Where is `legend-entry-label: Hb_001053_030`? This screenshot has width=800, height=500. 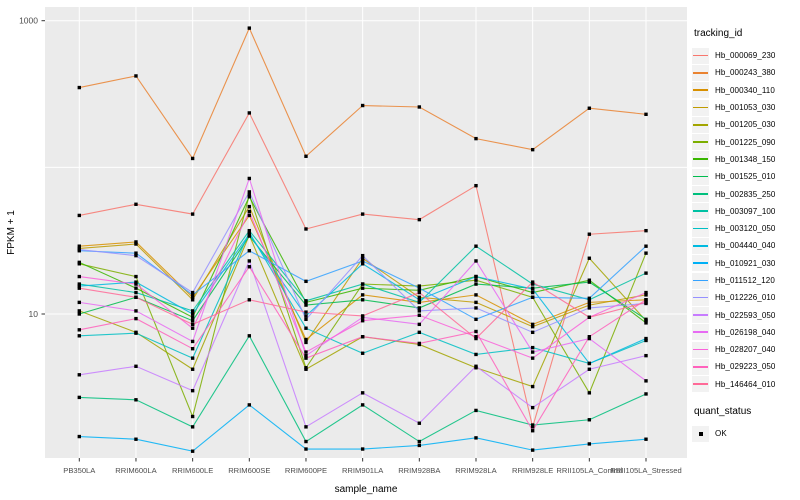
legend-entry-label: Hb_001053_030 is located at coordinates (745, 108).